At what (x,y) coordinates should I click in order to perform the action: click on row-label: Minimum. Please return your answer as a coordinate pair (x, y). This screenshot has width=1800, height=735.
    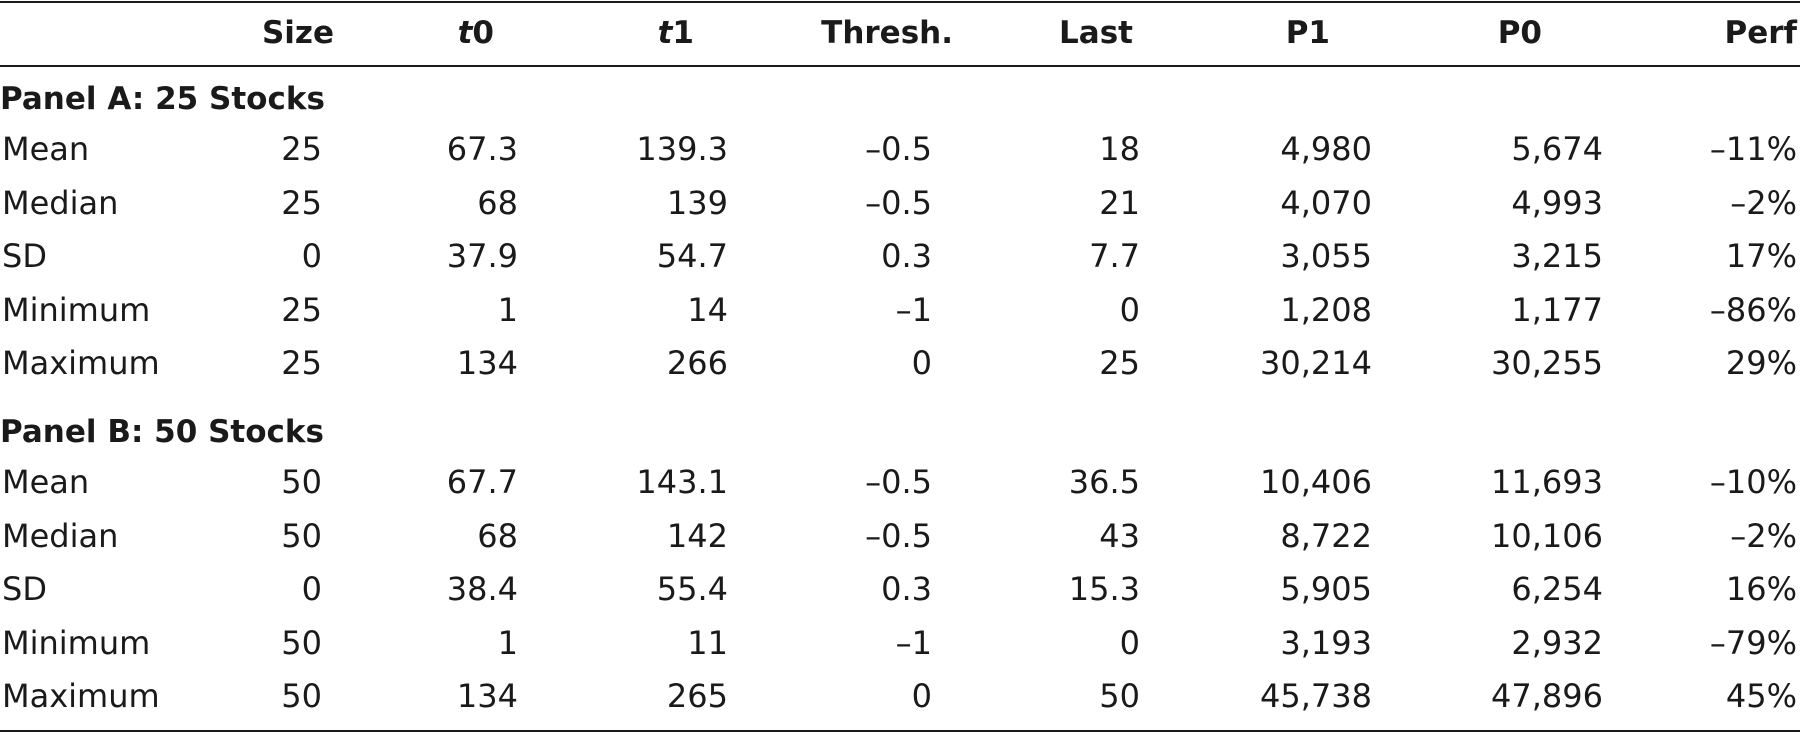
    Looking at the image, I should click on (76, 309).